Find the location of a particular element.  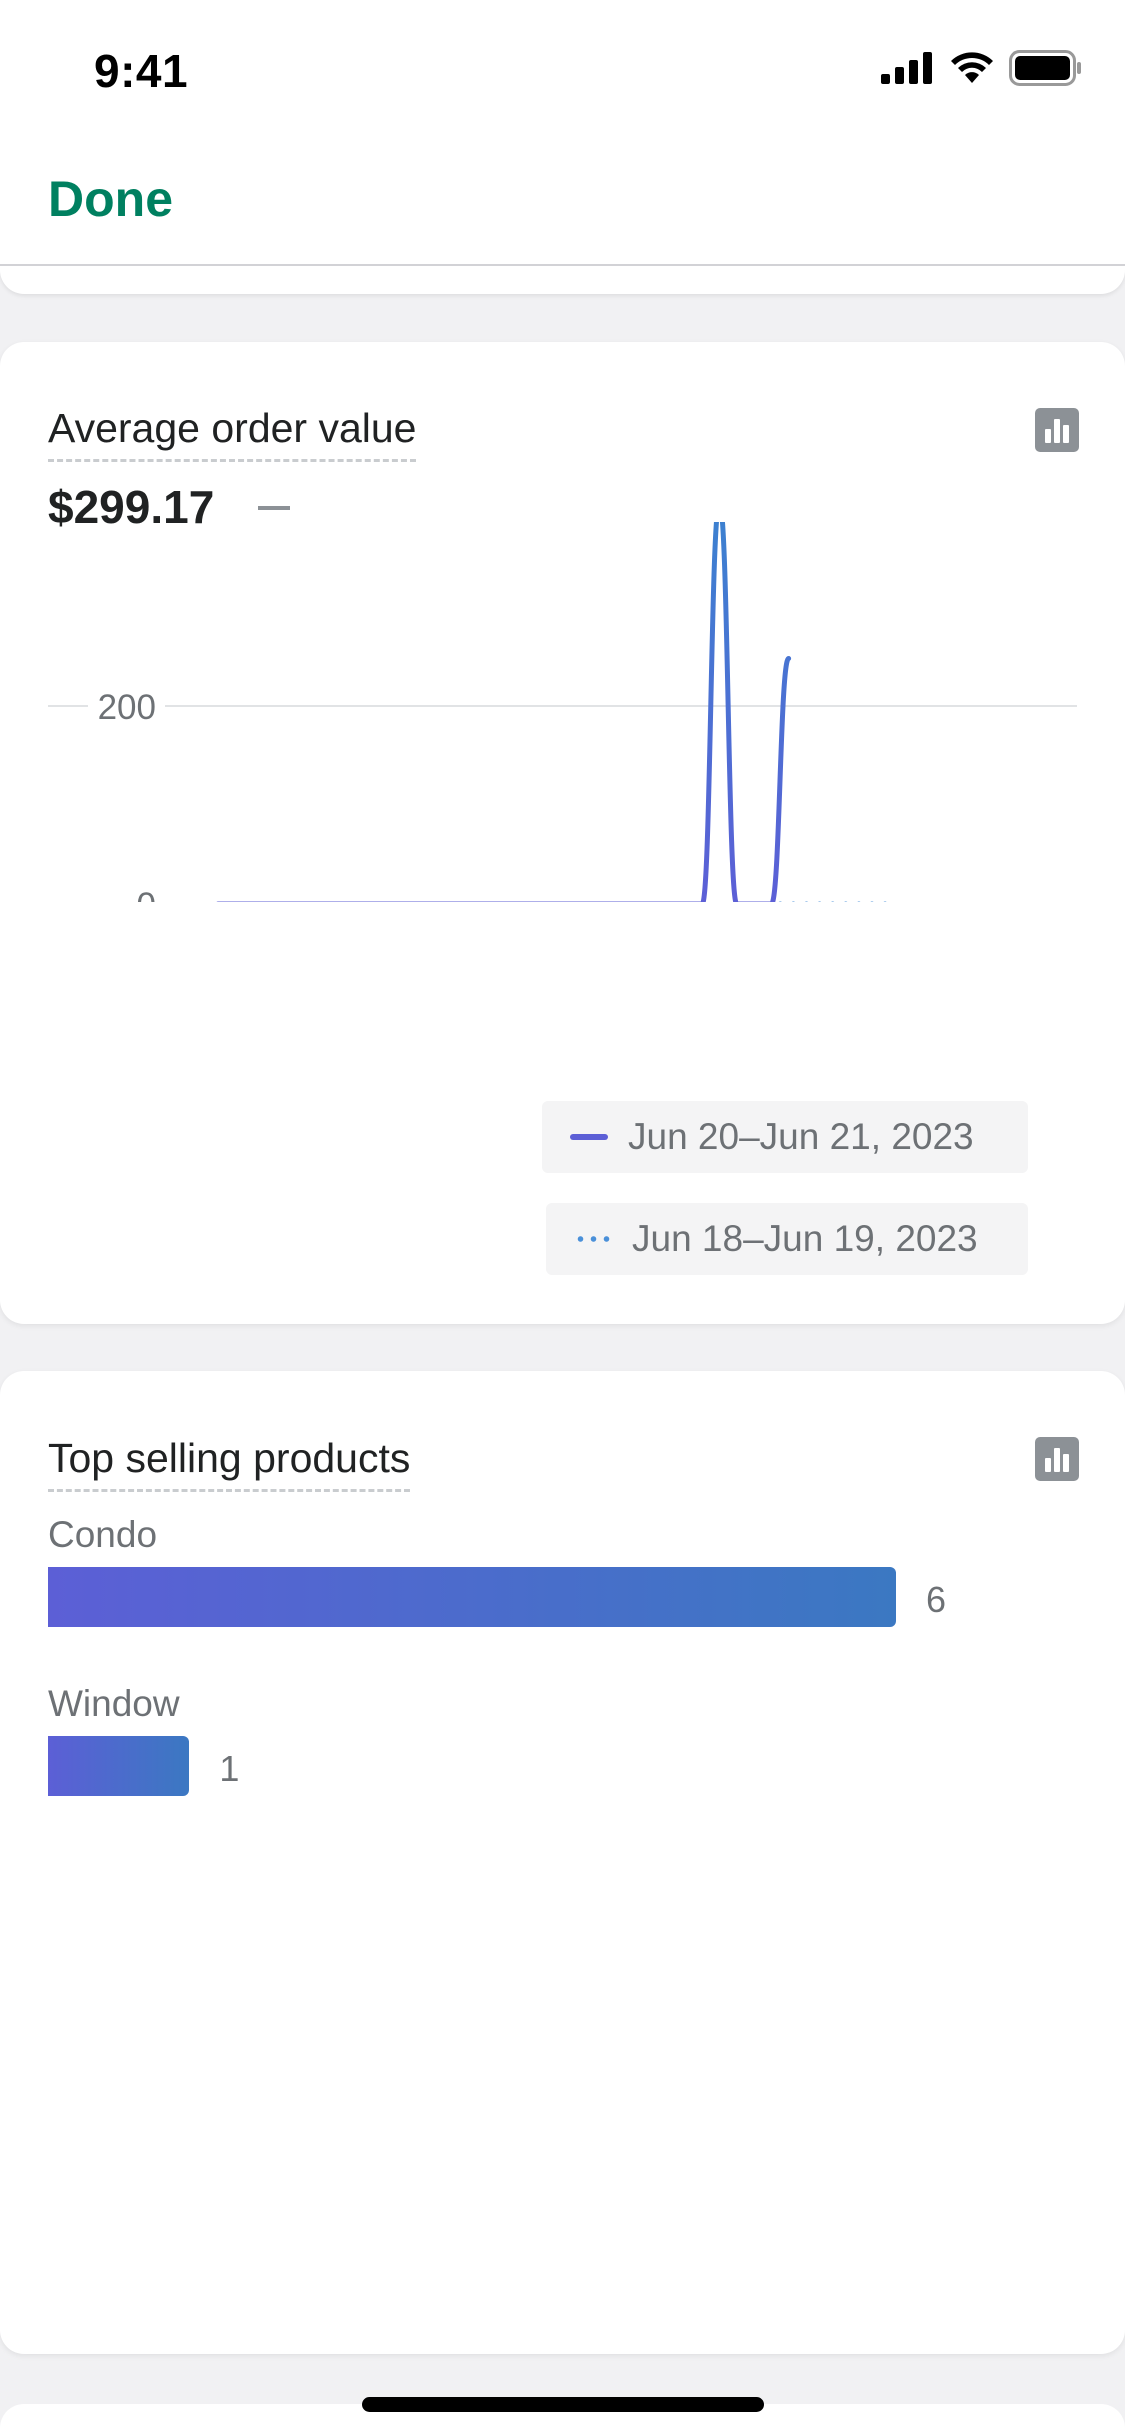

product-bar-window is located at coordinates (119, 1766).